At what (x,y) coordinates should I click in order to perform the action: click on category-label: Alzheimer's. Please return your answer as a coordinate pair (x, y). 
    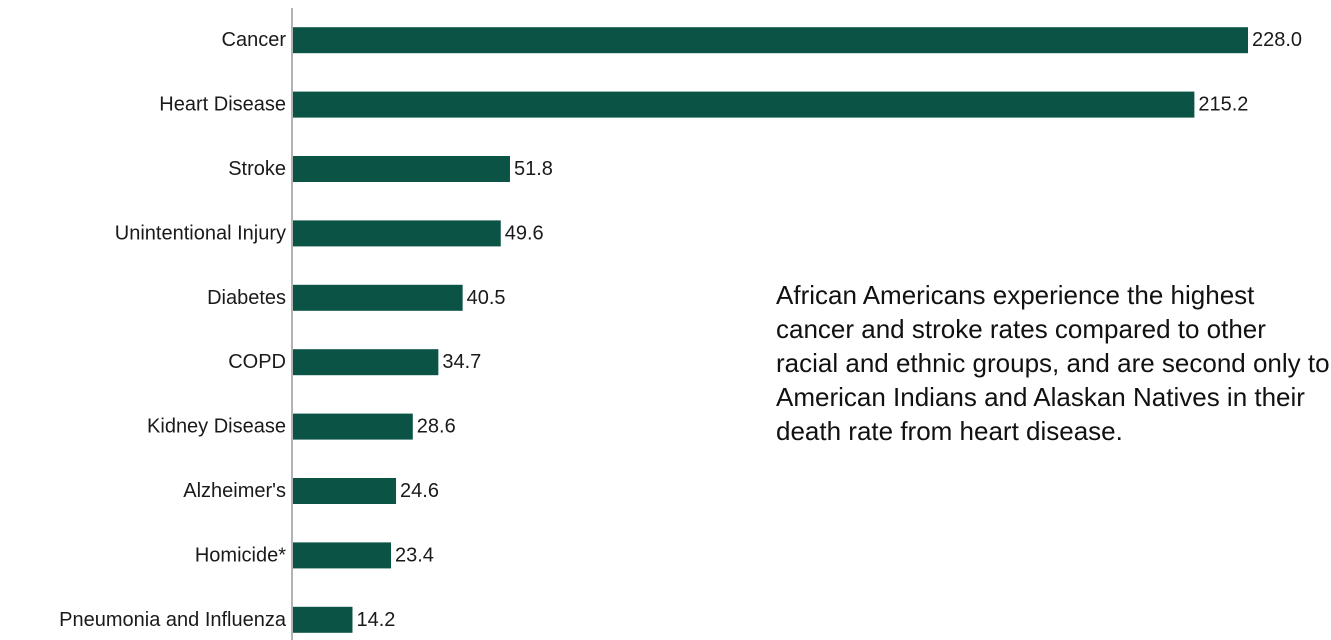
    Looking at the image, I should click on (234, 491).